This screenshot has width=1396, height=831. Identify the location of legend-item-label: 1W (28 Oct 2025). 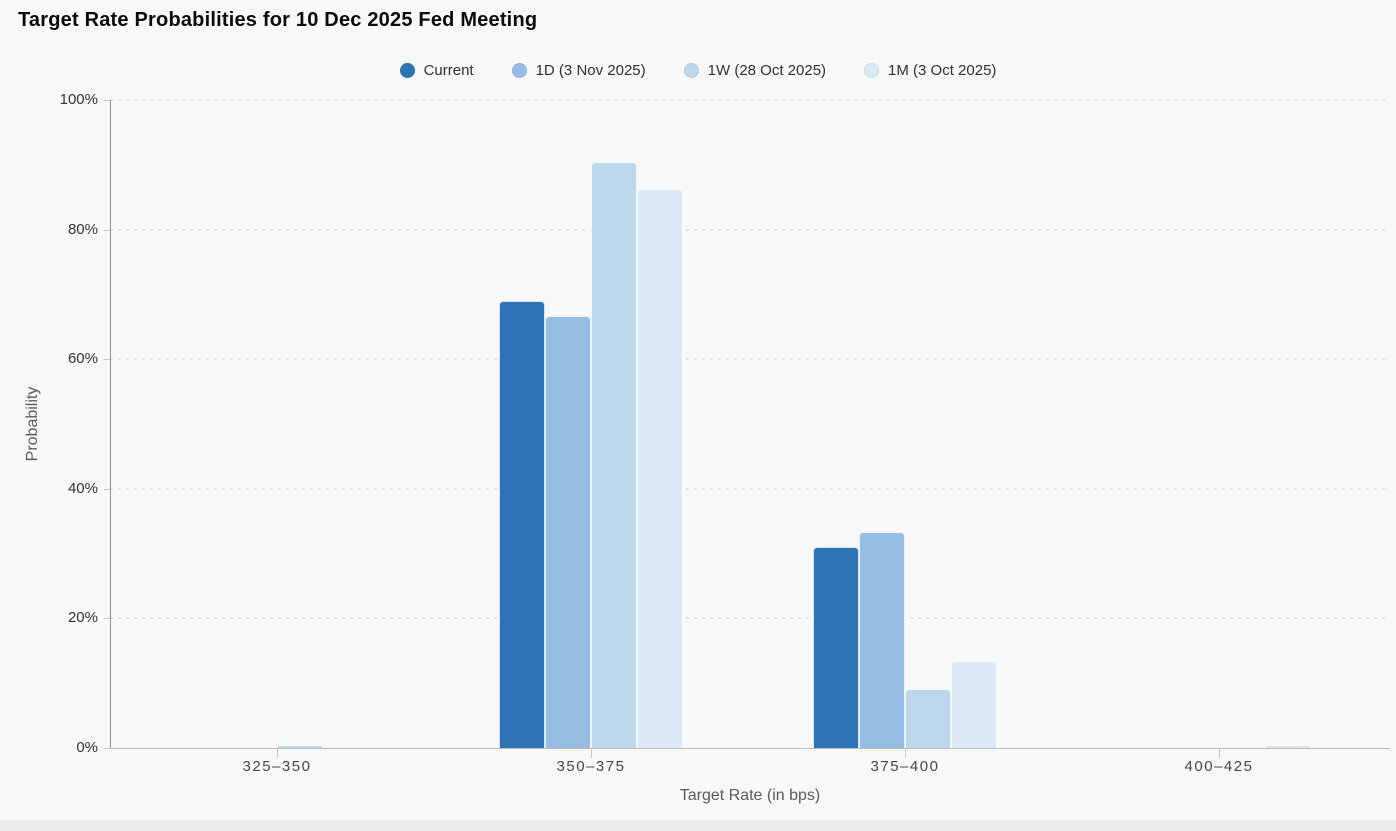
(767, 70).